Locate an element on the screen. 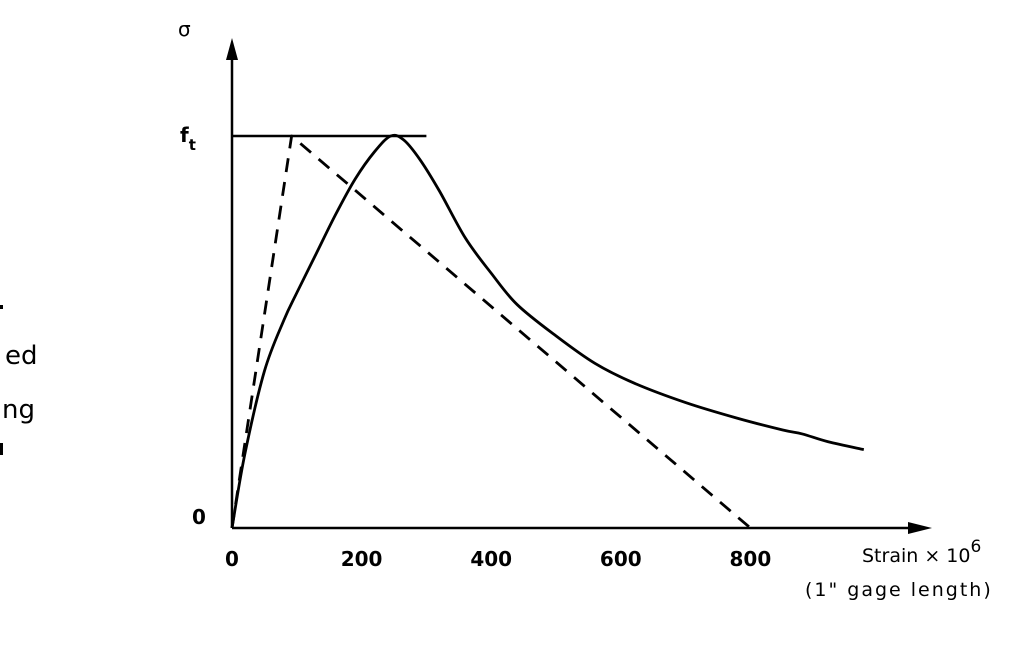 The height and width of the screenshot is (656, 1014). x-tick-label-600: 600 is located at coordinates (621, 559).